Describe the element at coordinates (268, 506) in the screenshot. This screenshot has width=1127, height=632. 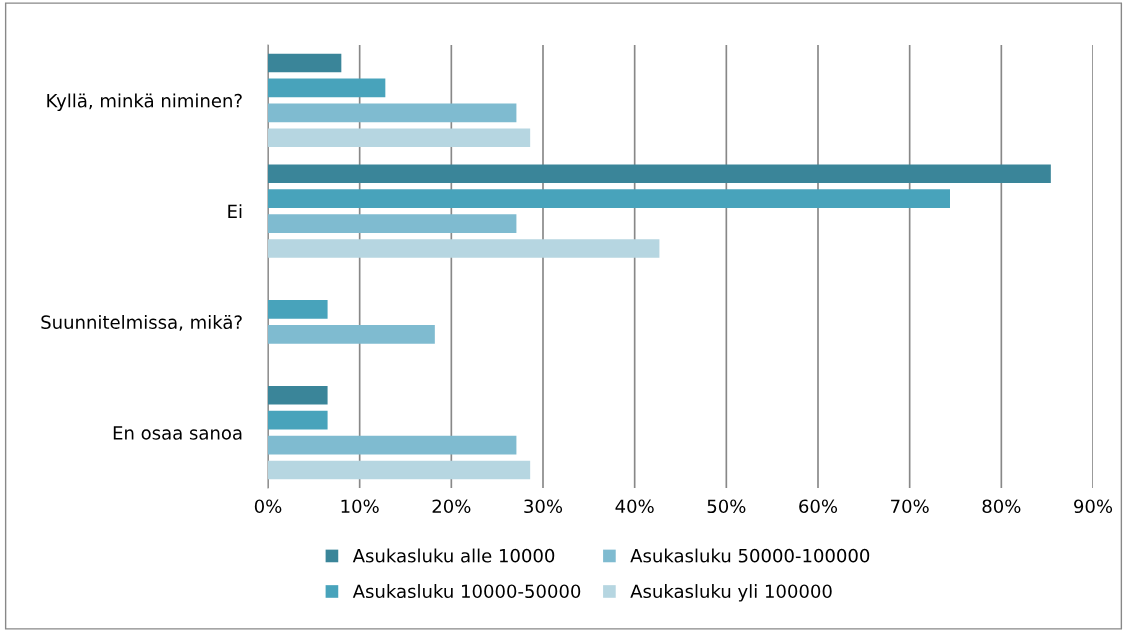
I see `x-tick-label: 0%` at that location.